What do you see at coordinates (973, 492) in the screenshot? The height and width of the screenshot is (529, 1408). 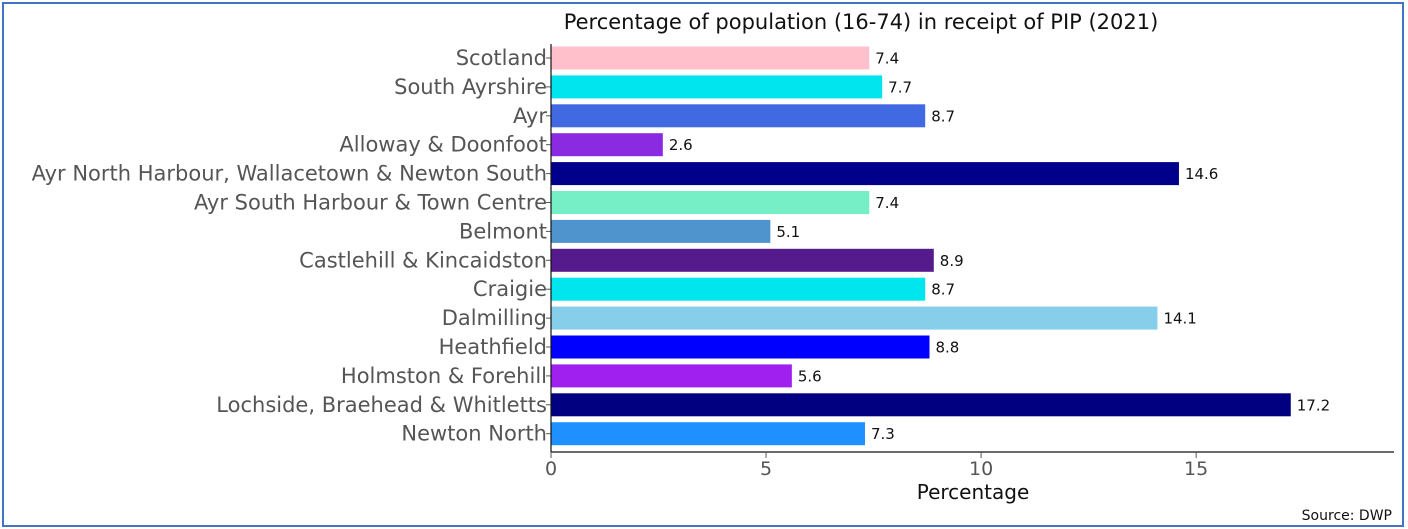 I see `x-axis-label: Percentage` at bounding box center [973, 492].